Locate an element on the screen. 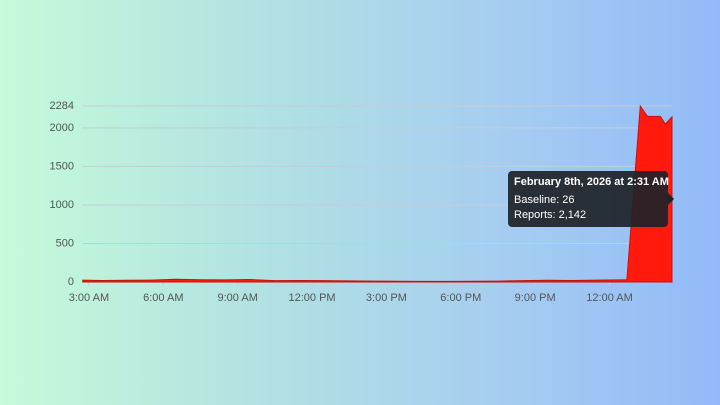  x-tick-label: 6:00 AM is located at coordinates (163, 298).